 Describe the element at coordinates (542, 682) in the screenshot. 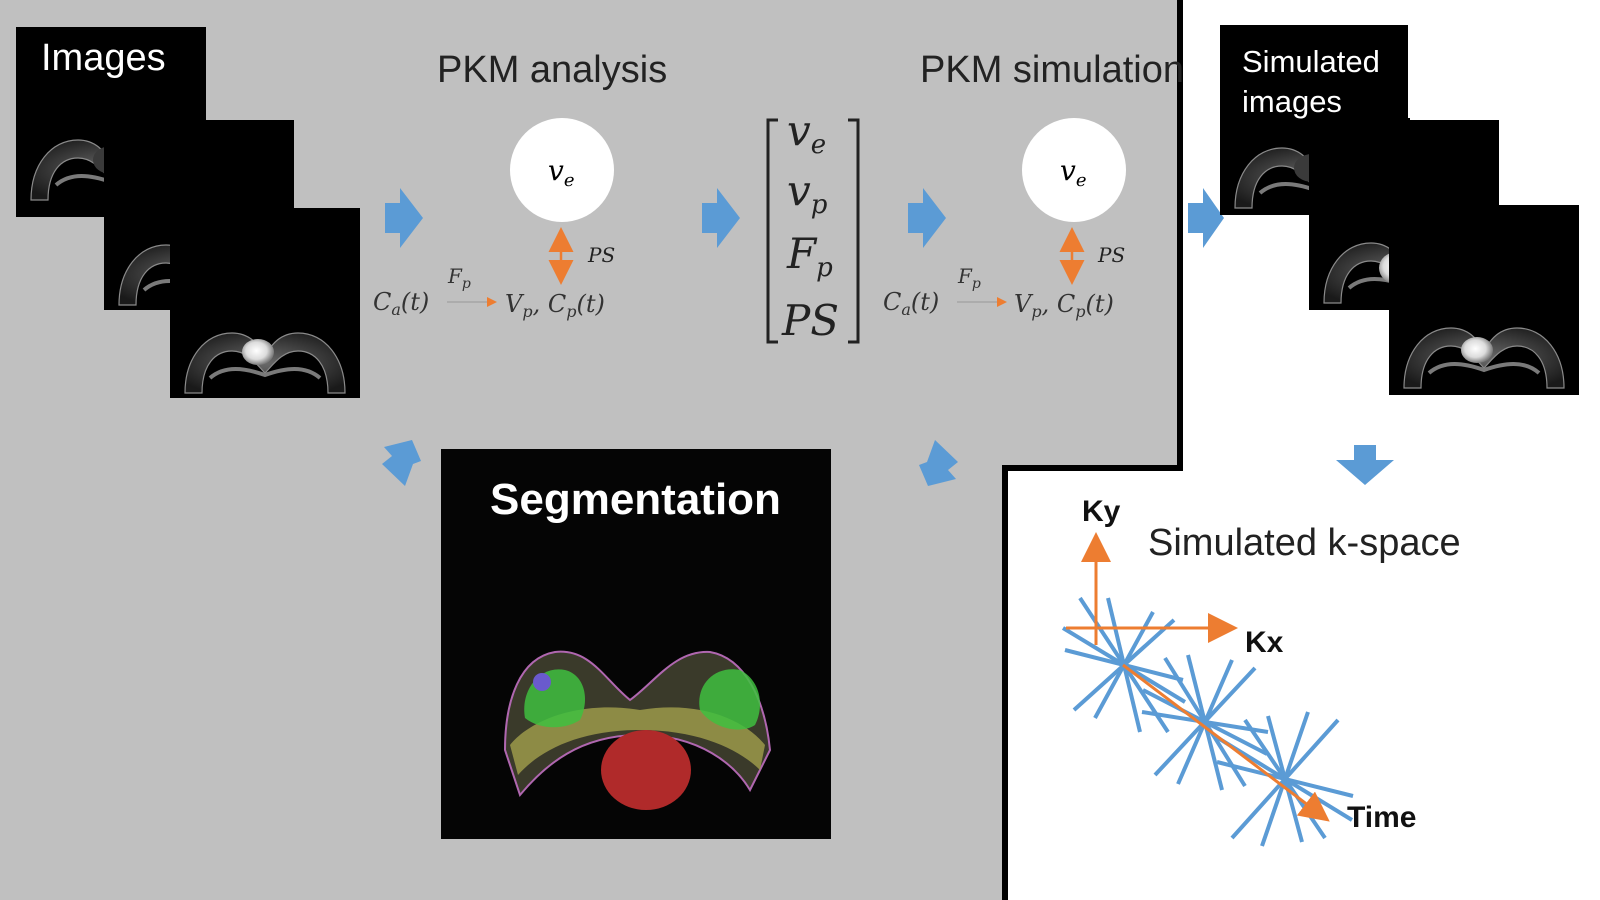

I see `lesion-segment` at that location.